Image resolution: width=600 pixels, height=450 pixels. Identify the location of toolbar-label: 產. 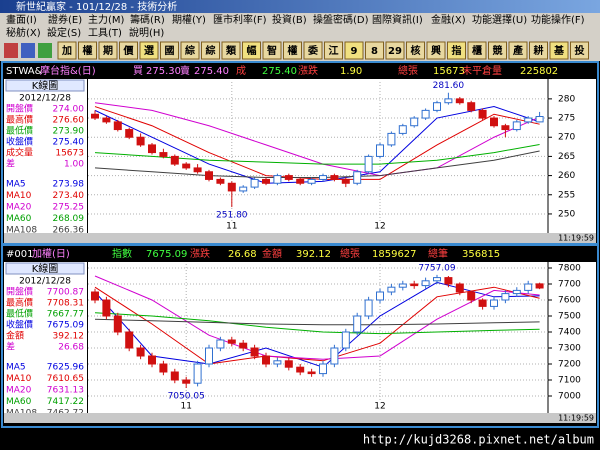
(517, 50).